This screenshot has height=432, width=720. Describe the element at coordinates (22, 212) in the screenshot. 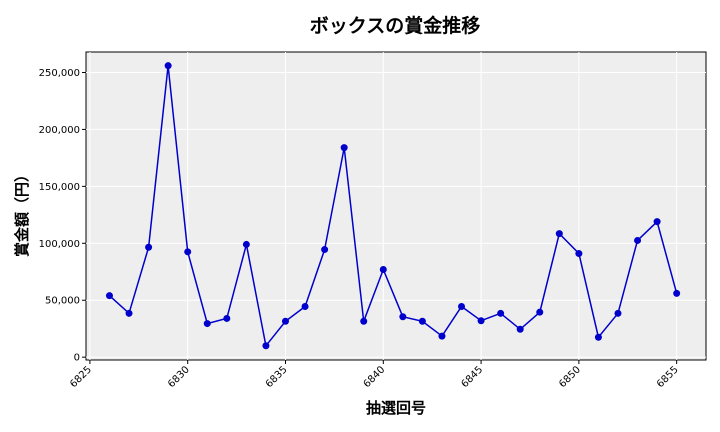

I see `y-axis-title: 賞金額（円）` at that location.